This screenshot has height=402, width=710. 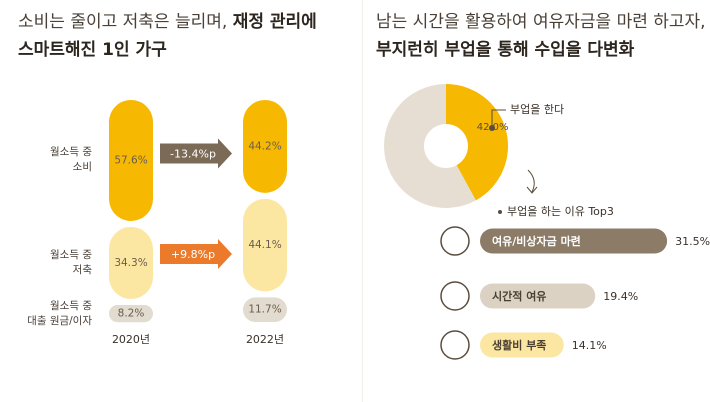 I want to click on category-label: 생활비 부족, so click(x=519, y=345).